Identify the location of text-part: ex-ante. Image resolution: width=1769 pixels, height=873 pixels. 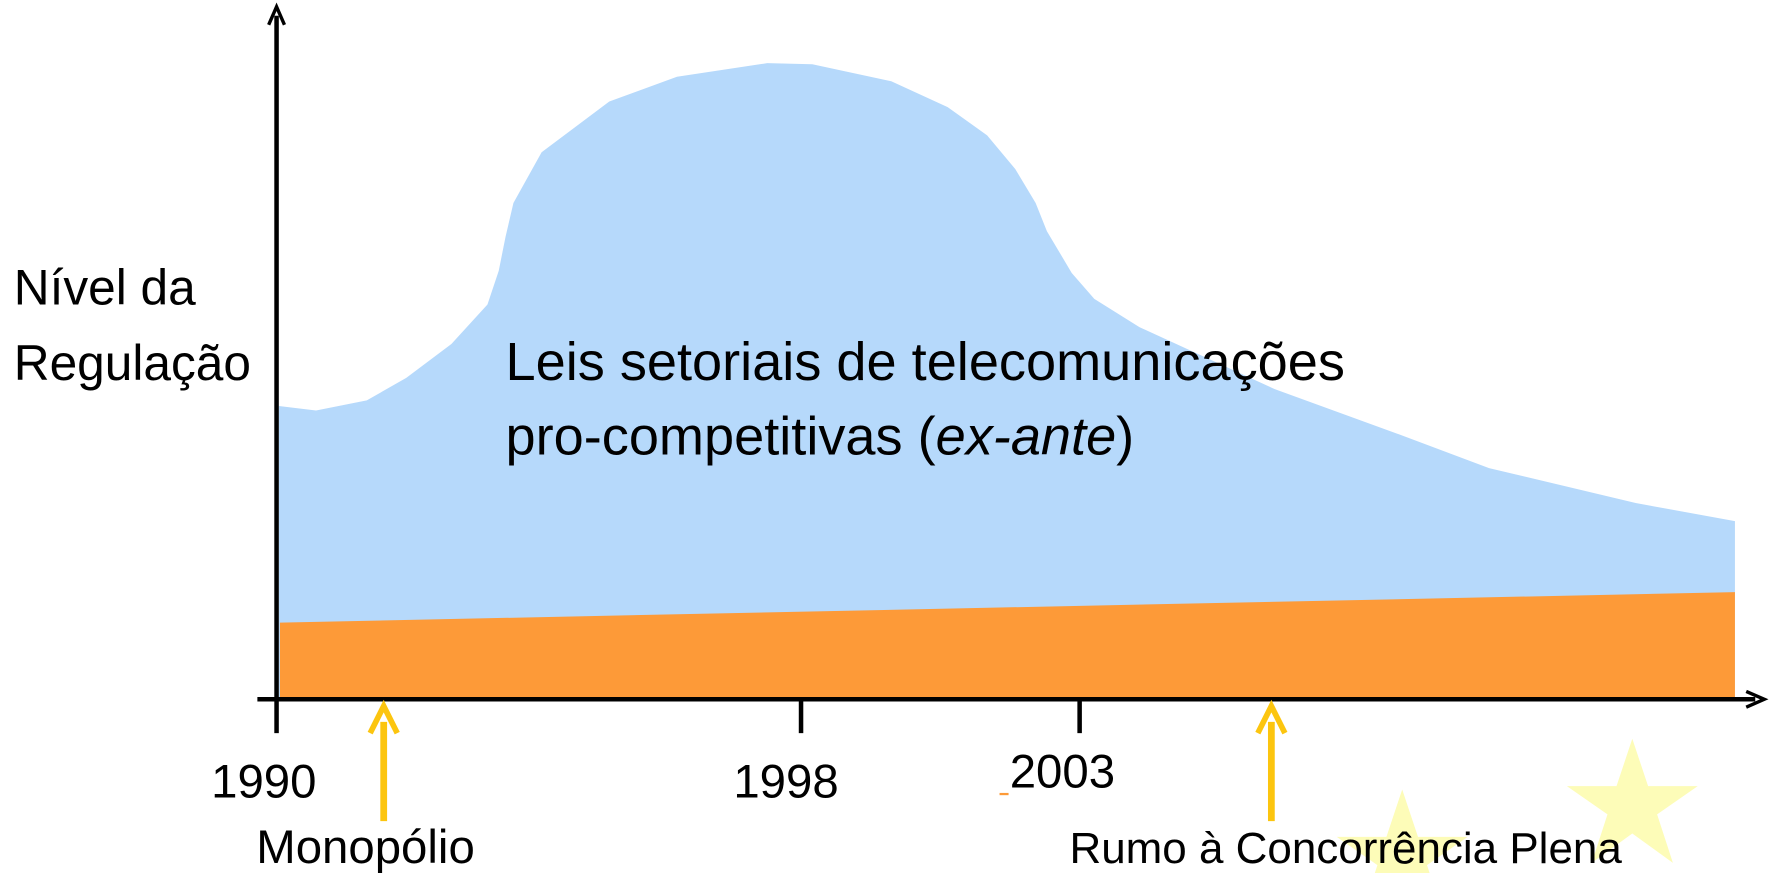
(1026, 437).